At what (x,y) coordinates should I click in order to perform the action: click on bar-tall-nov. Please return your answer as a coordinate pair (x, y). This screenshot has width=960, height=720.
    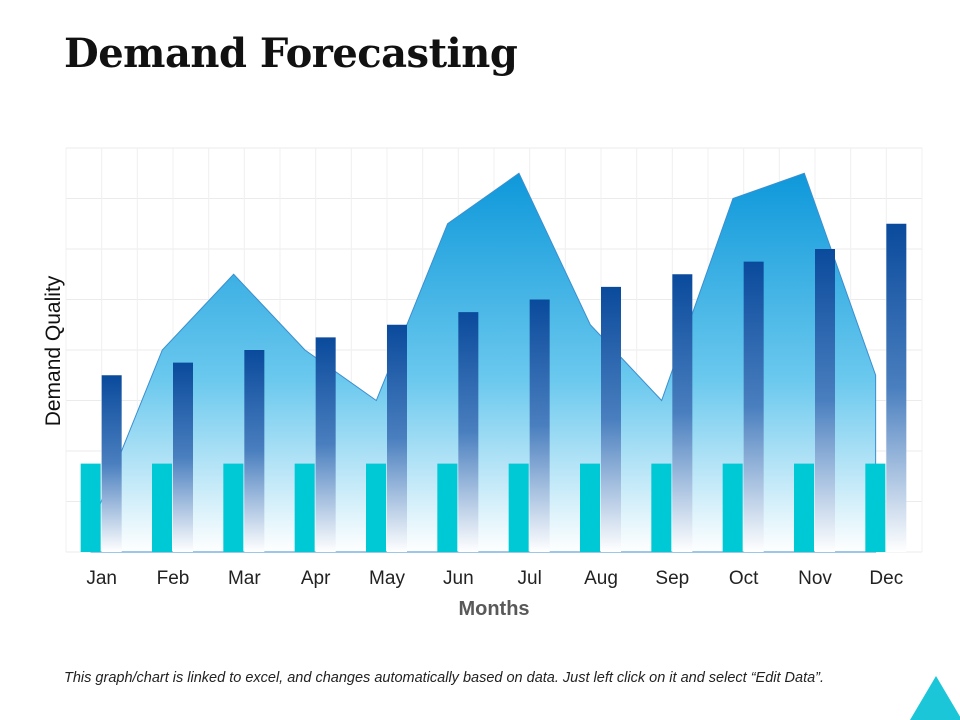
    Looking at the image, I should click on (825, 400).